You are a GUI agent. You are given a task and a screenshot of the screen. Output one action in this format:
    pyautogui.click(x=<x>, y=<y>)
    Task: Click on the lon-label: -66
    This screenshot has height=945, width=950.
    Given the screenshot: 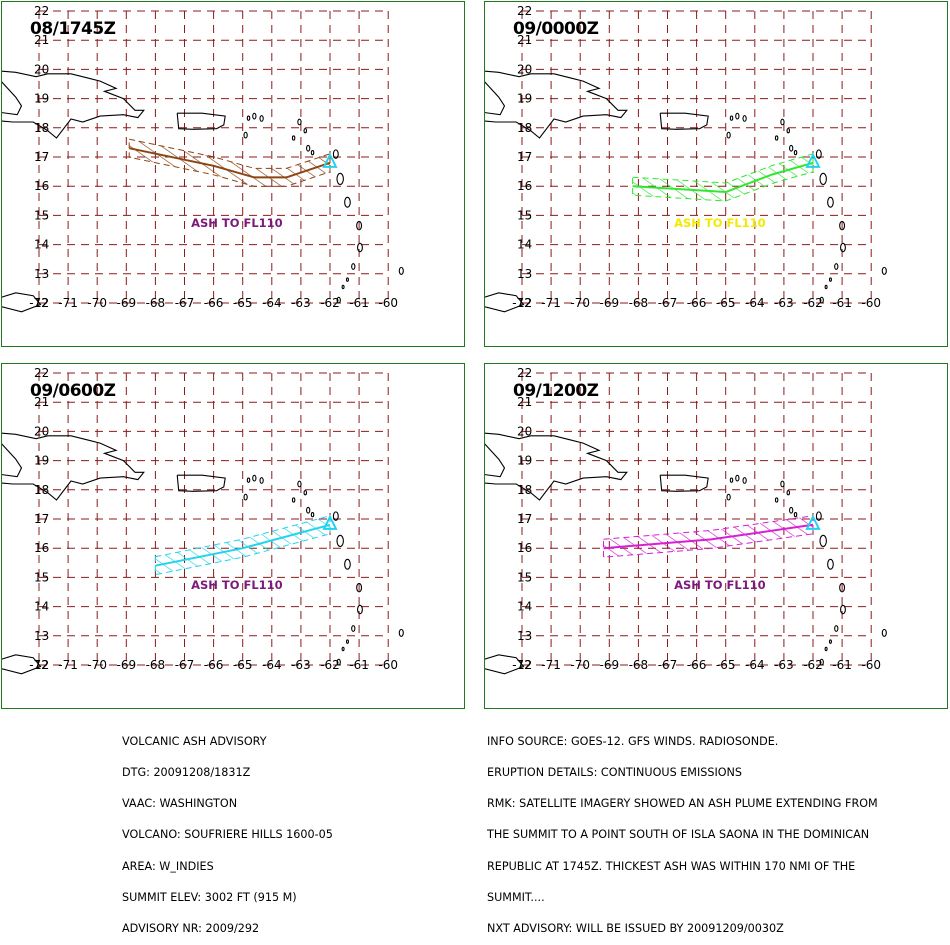 What is the action you would take?
    pyautogui.click(x=214, y=665)
    